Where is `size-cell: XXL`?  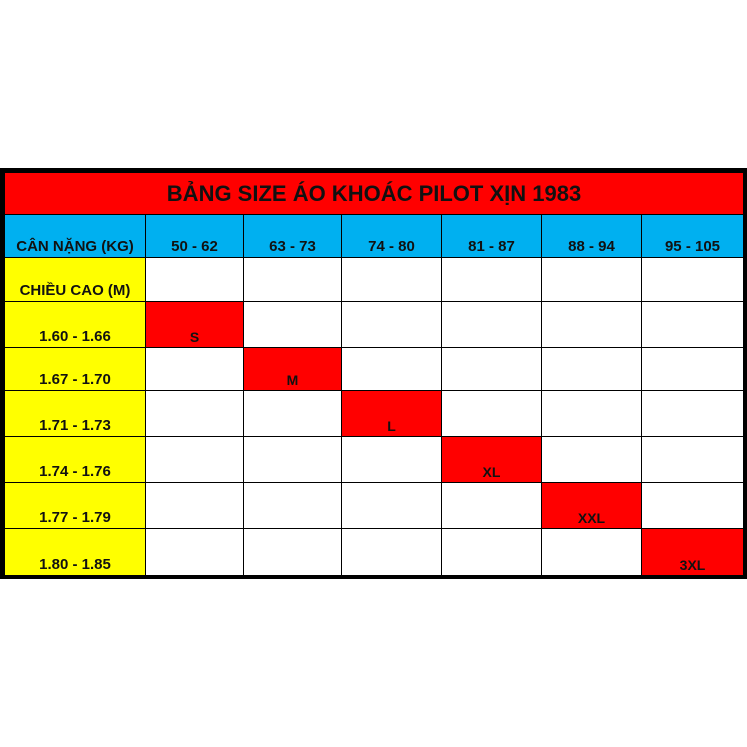 size-cell: XXL is located at coordinates (591, 505).